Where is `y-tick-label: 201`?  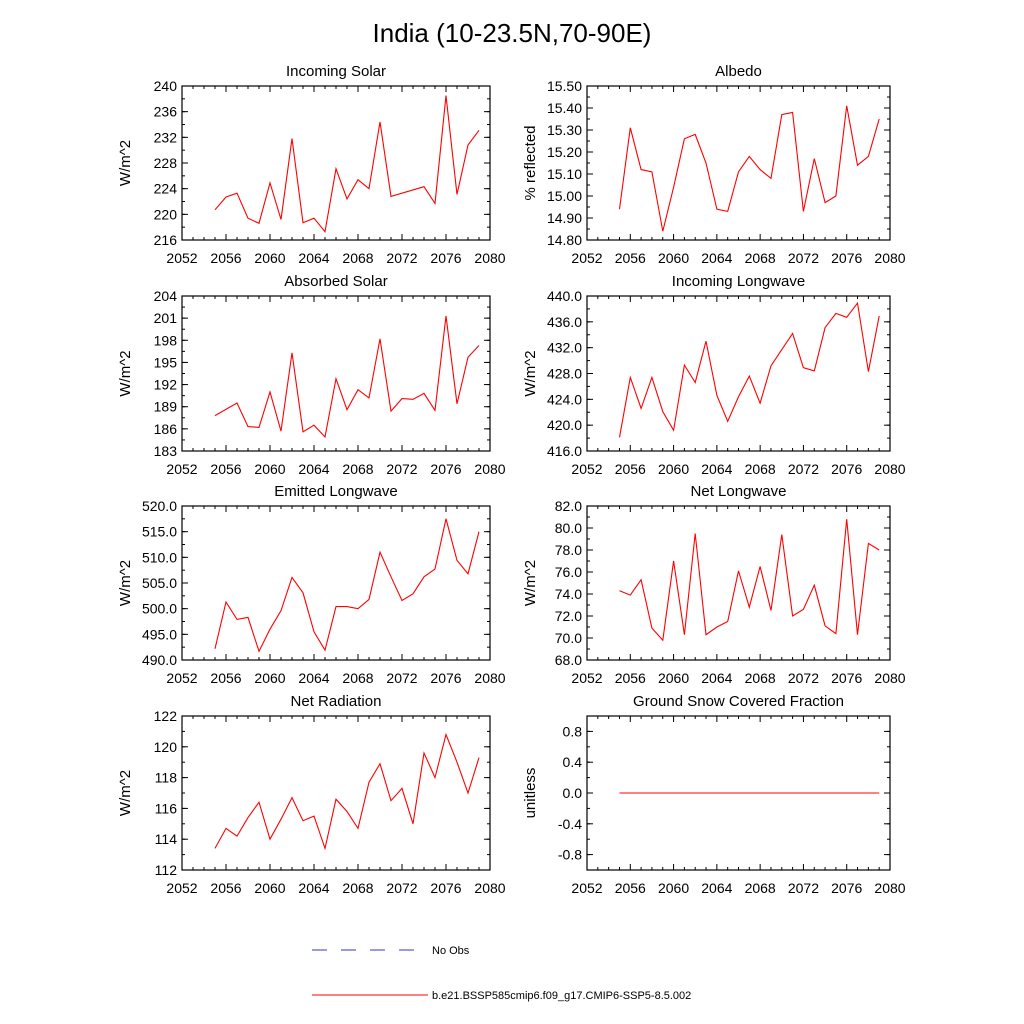 y-tick-label: 201 is located at coordinates (166, 318).